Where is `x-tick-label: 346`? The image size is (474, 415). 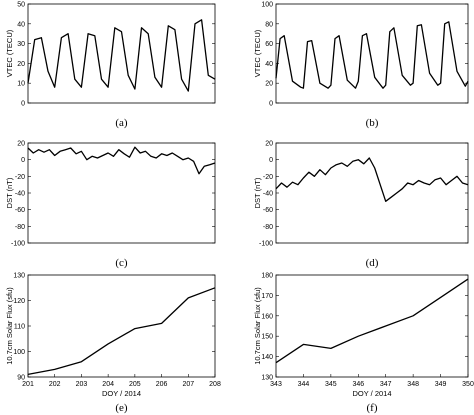
x-tick-label: 346 is located at coordinates (358, 384).